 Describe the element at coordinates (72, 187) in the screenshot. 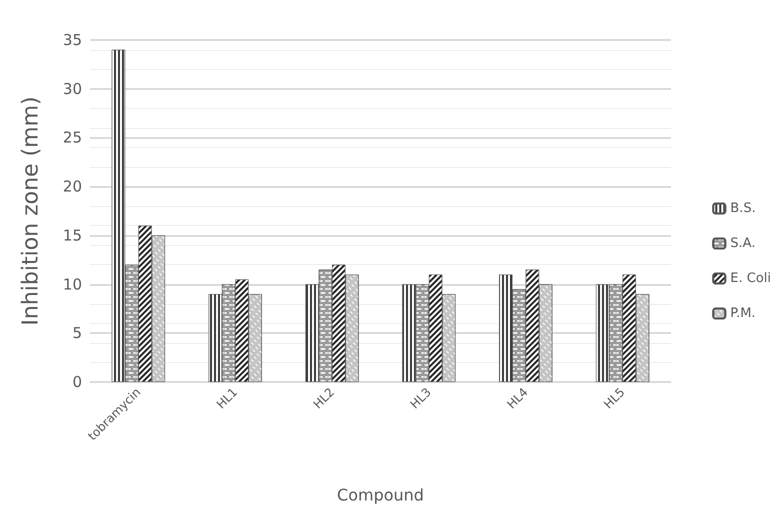

I see `y-tick-label: 20` at that location.